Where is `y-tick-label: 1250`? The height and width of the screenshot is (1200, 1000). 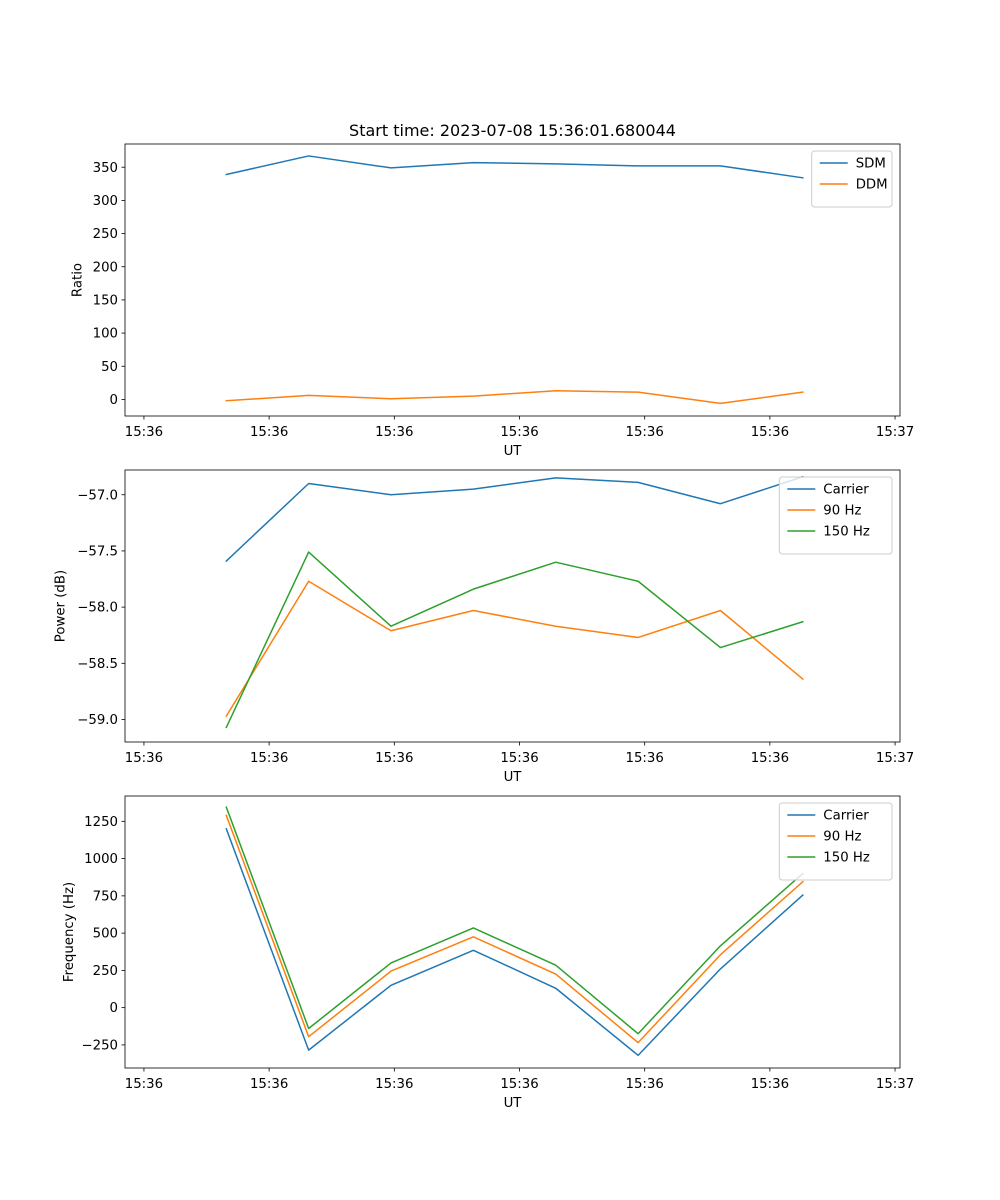 y-tick-label: 1250 is located at coordinates (101, 822).